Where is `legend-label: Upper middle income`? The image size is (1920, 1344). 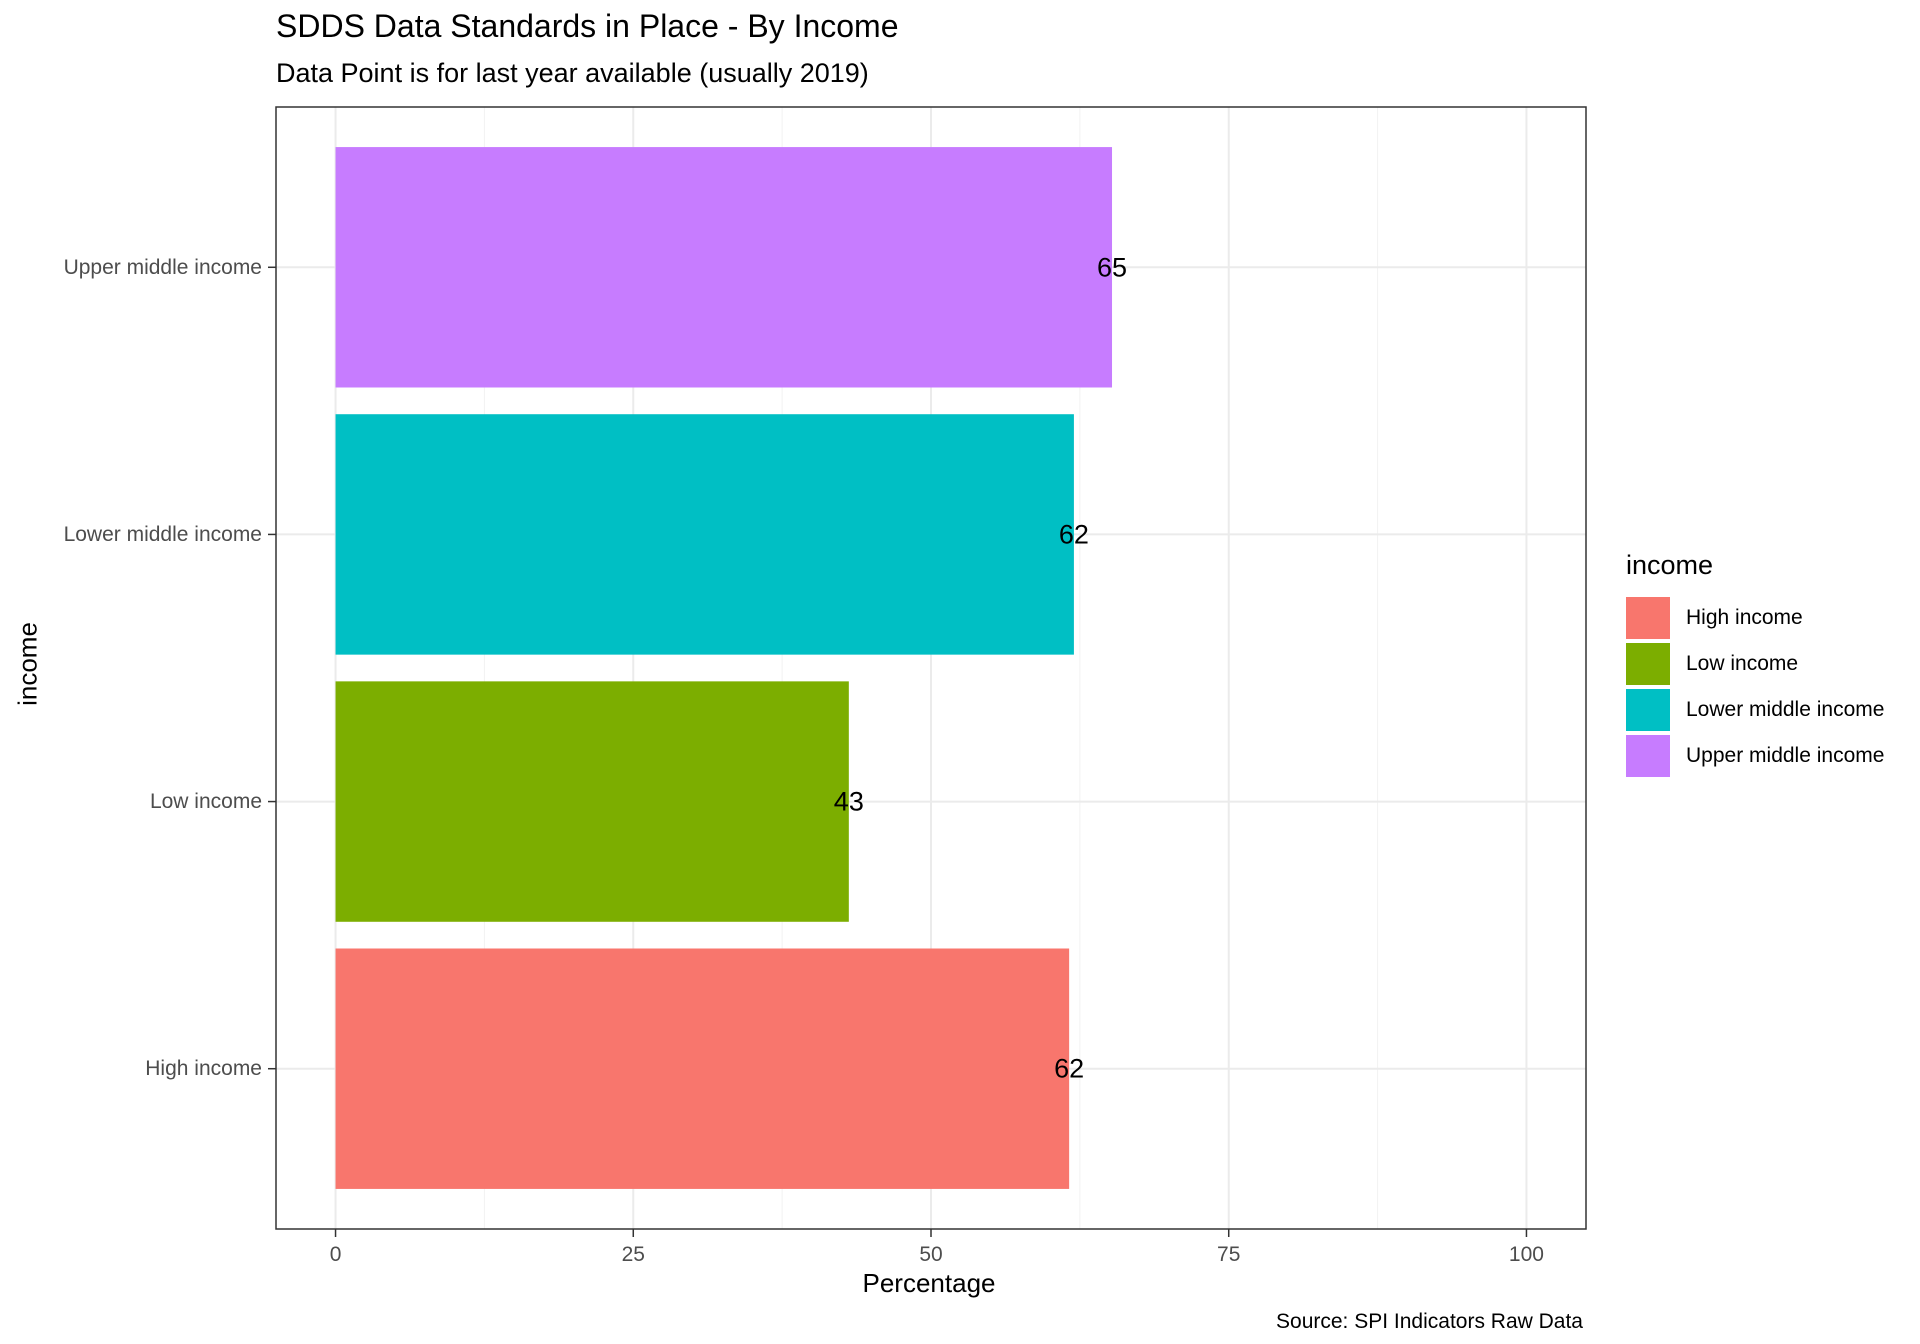
legend-label: Upper middle income is located at coordinates (1785, 755).